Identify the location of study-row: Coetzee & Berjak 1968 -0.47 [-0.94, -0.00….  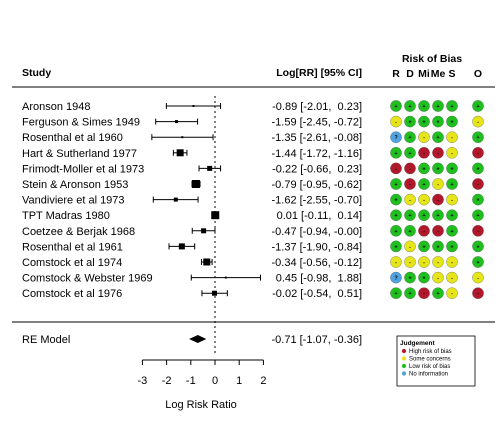
(253, 231).